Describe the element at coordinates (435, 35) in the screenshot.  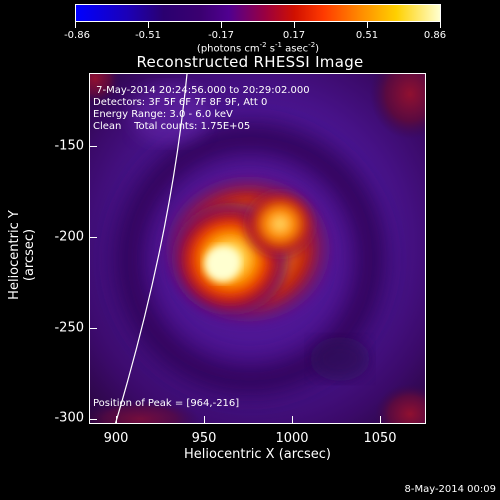
I see `colorbar-tick-label: 0.86` at that location.